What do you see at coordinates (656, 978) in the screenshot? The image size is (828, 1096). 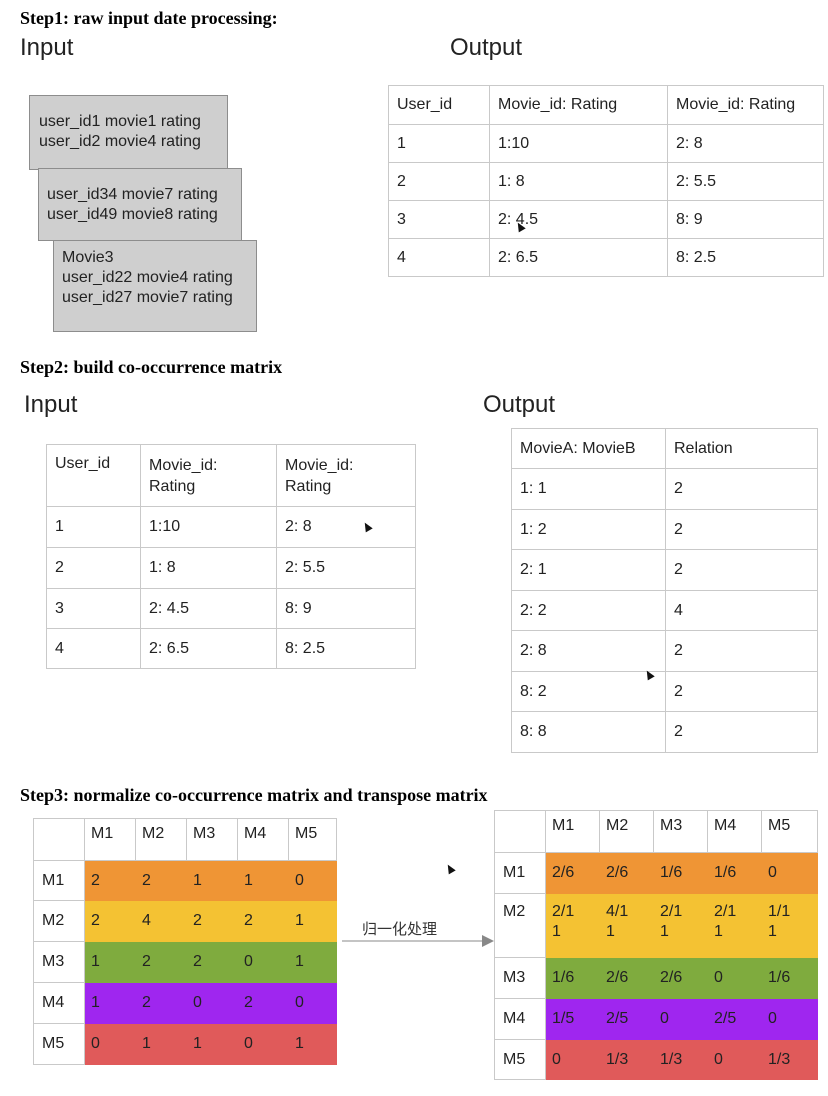 I see `matrix-row: M3 1/6 2/6 2/6 0 1/6` at bounding box center [656, 978].